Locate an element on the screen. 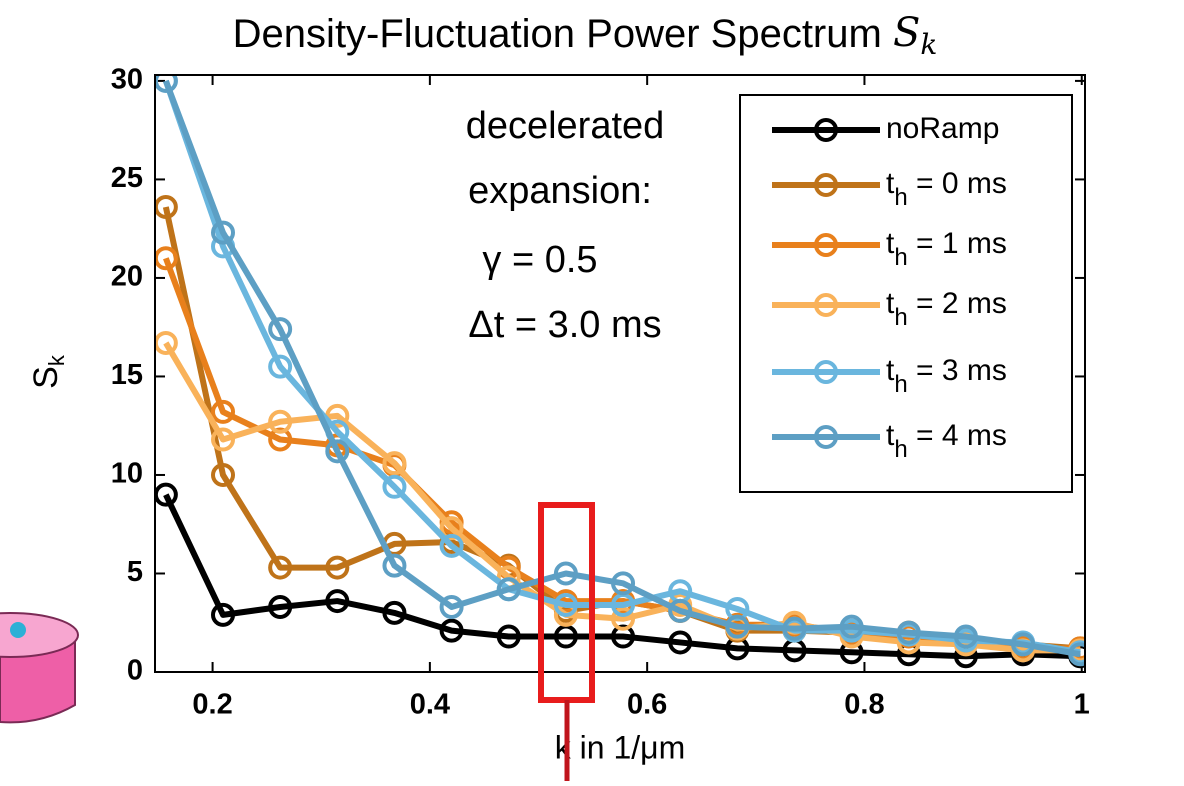 This screenshot has width=1184, height=786. x-tick-label: 0.2 is located at coordinates (212, 705).